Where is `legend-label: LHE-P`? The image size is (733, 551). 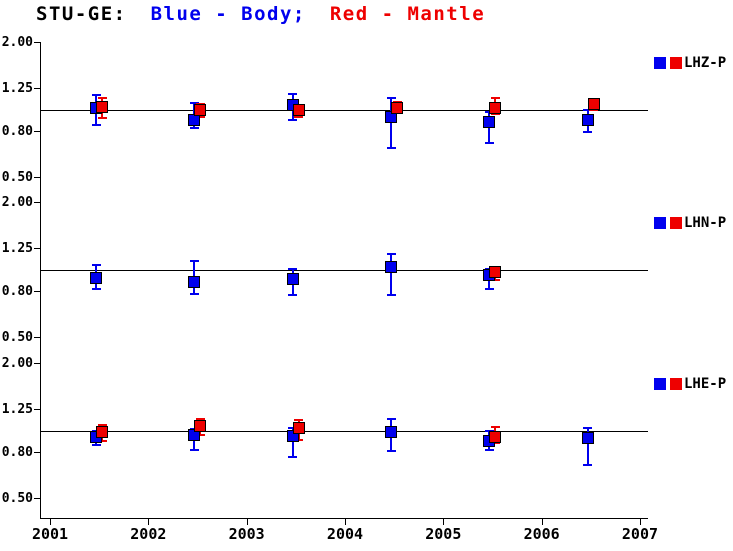 legend-label: LHE-P is located at coordinates (705, 384).